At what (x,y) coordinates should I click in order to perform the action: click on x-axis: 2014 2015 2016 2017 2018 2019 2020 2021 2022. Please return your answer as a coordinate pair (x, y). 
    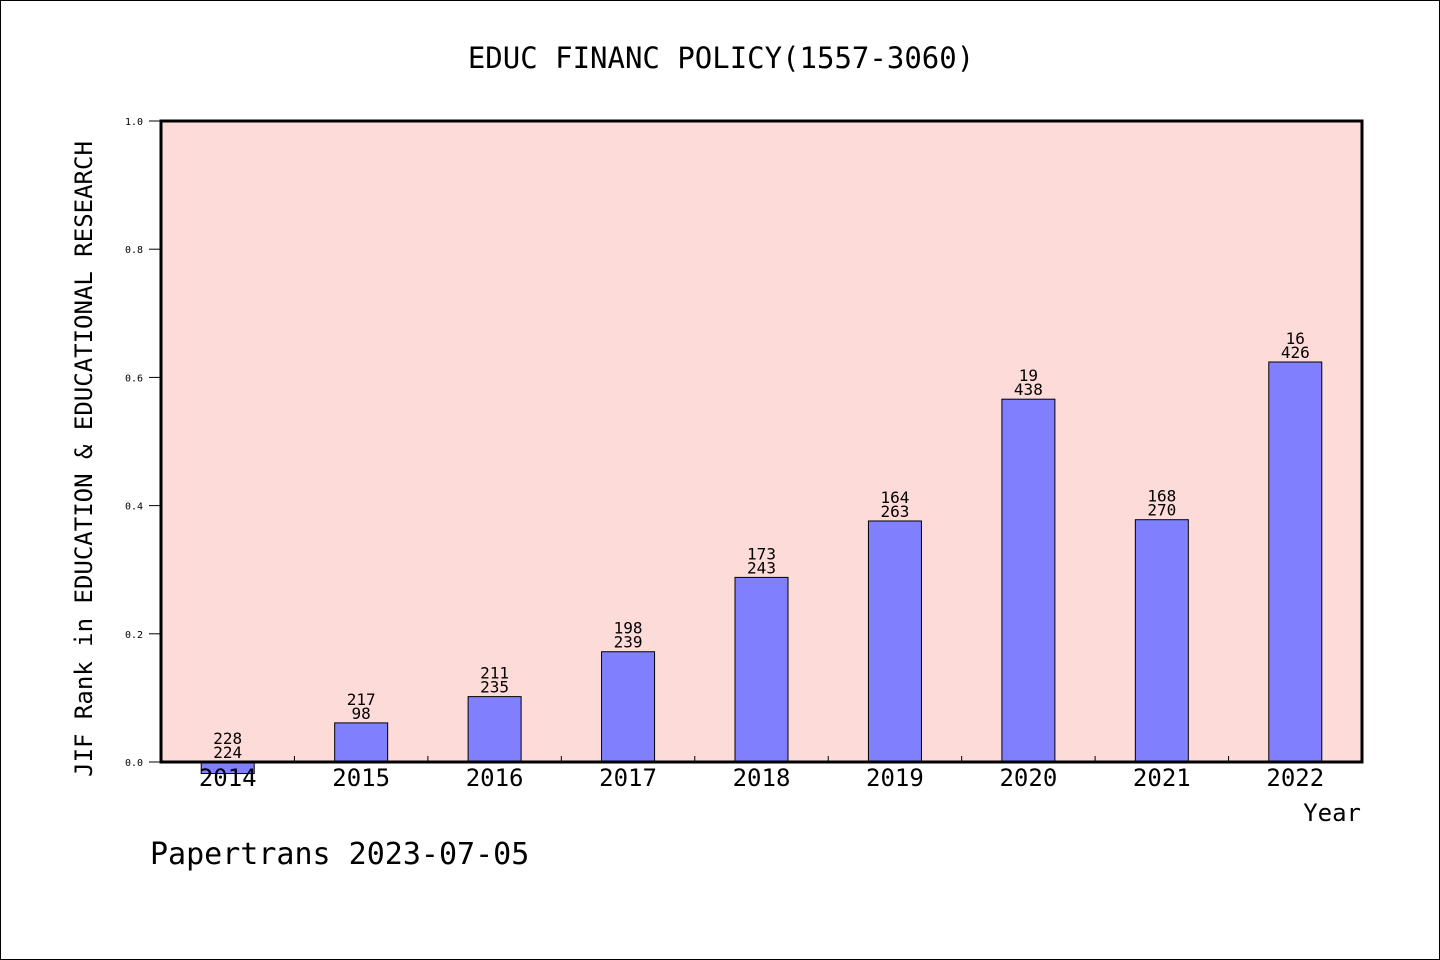
    Looking at the image, I should click on (761, 774).